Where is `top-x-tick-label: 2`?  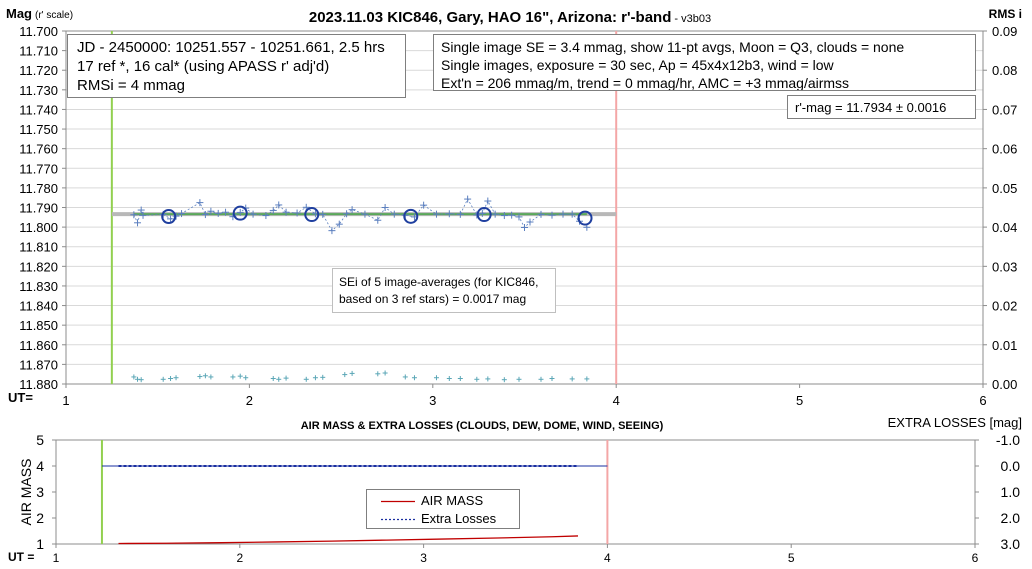 top-x-tick-label: 2 is located at coordinates (249, 400).